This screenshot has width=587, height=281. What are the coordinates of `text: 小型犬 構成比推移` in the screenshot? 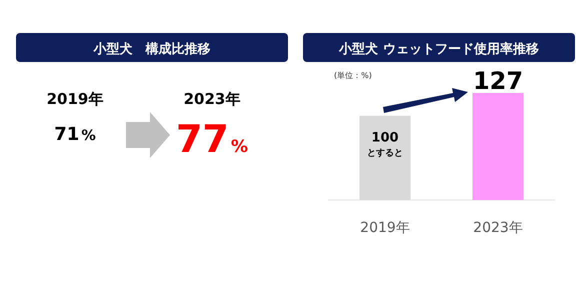 It's located at (151, 49).